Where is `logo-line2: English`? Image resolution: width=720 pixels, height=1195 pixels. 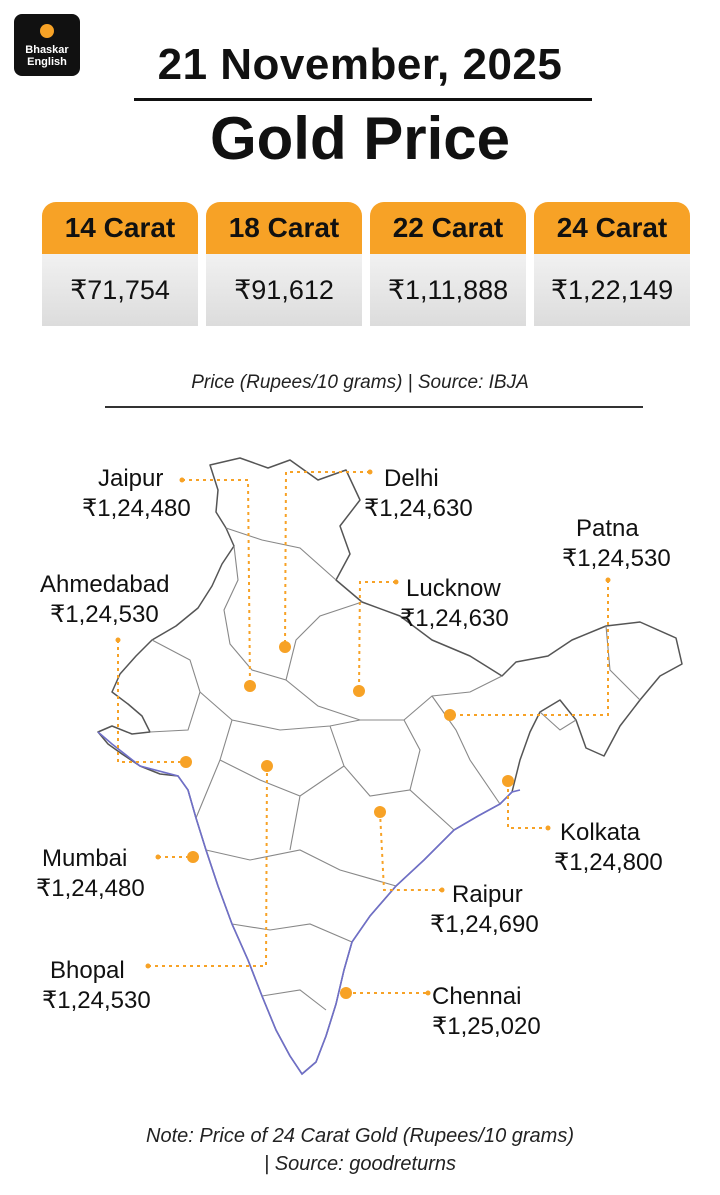
logo-line2: English is located at coordinates (47, 62).